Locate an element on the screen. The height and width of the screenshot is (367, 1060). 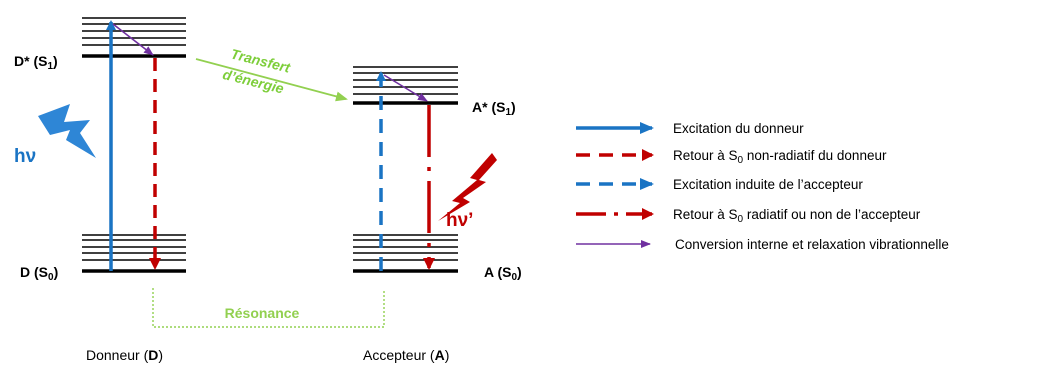
legend-item-donor-excitation: Excitation du donneur is located at coordinates (738, 128).